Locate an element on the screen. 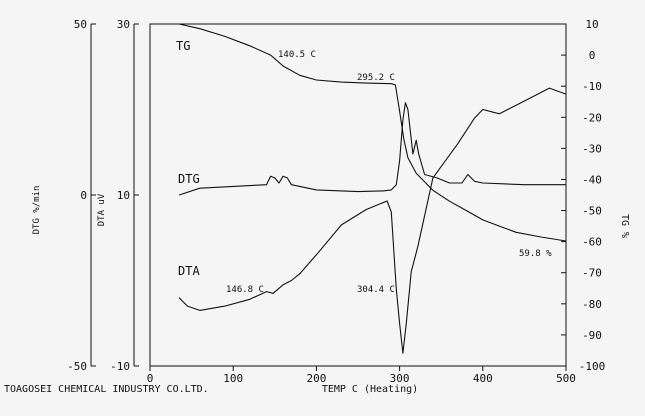 Image resolution: width=645 pixels, height=416 pixels. tg-tick-label--10: -10 is located at coordinates (592, 86).